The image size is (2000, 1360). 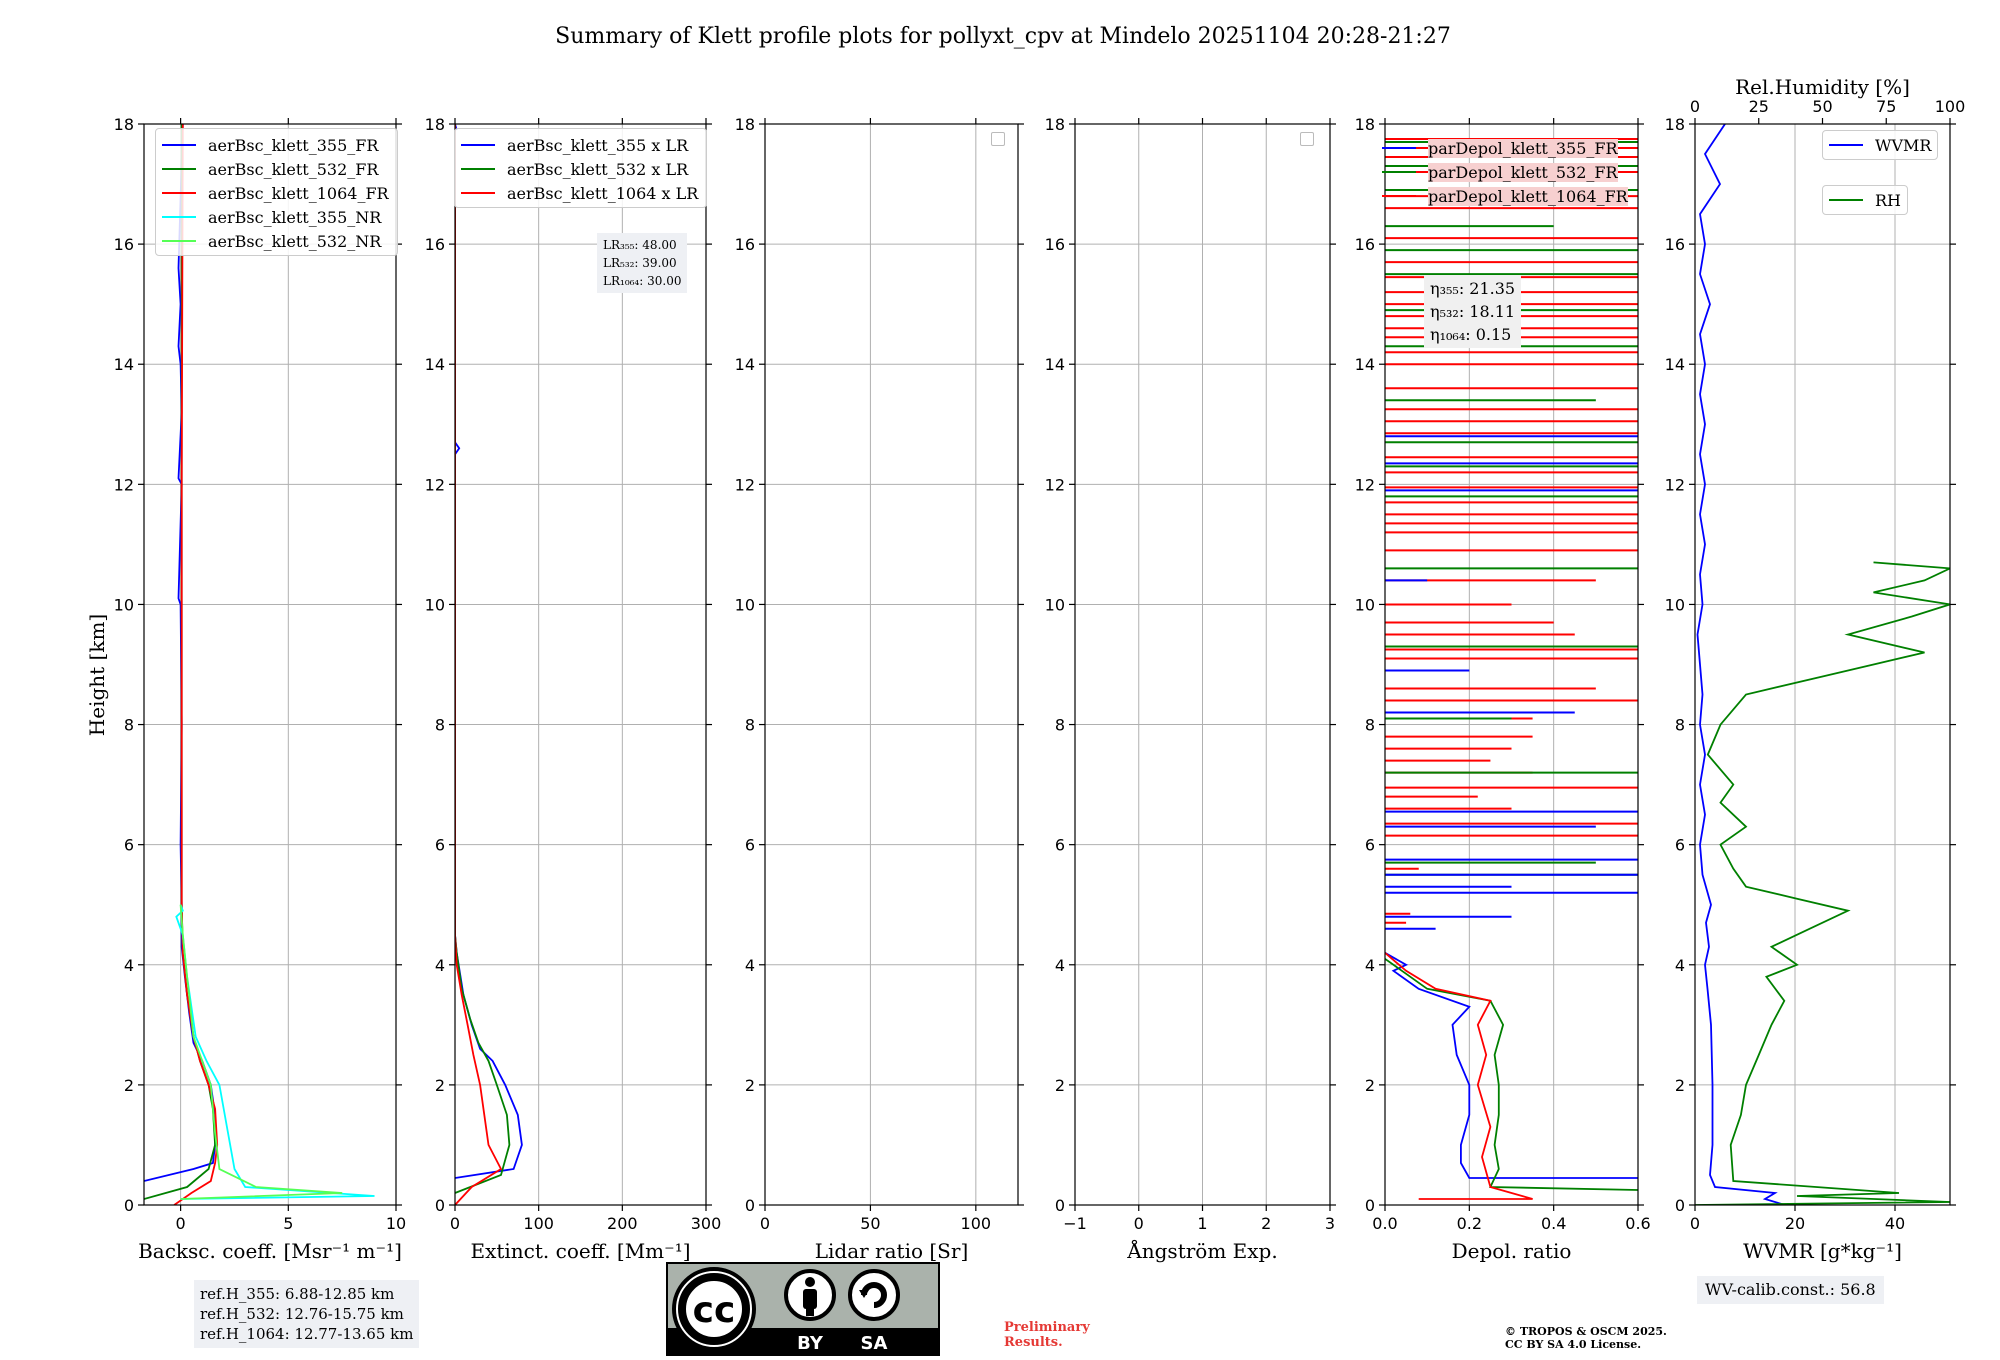 I want to click on x-tick-label: 20, so click(x=1795, y=1223).